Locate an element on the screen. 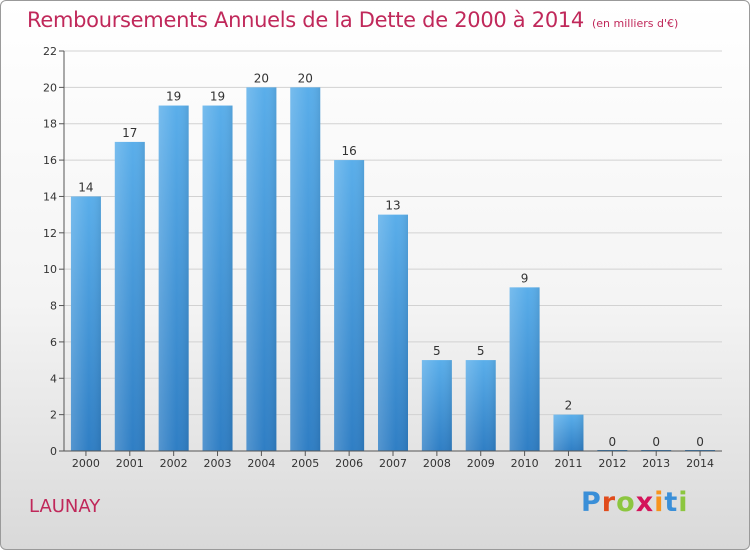  y-tick-label: 2 is located at coordinates (53, 415).